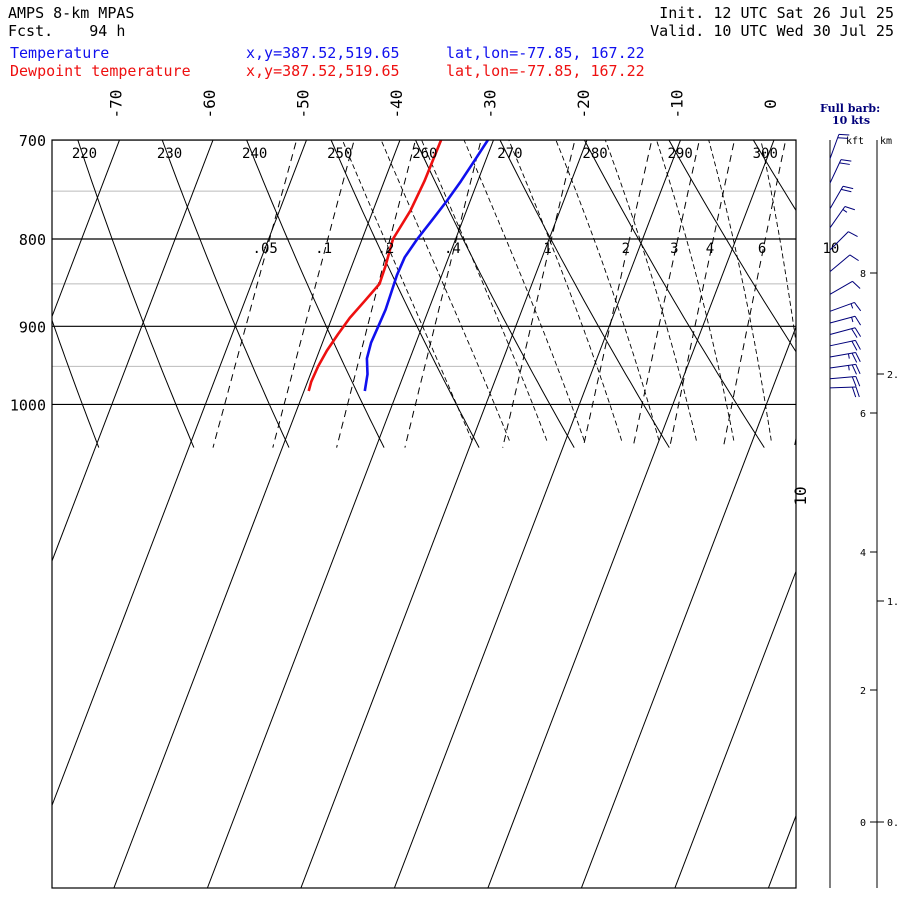 Image resolution: width=900 pixels, height=900 pixels. I want to click on isotherm-label: -10, so click(677, 104).